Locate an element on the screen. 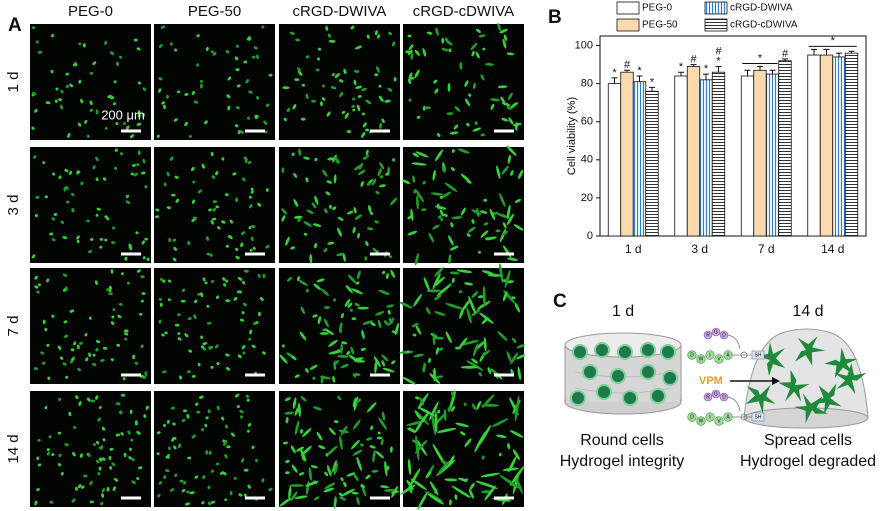 The image size is (886, 511). residue-label: I is located at coordinates (709, 355).